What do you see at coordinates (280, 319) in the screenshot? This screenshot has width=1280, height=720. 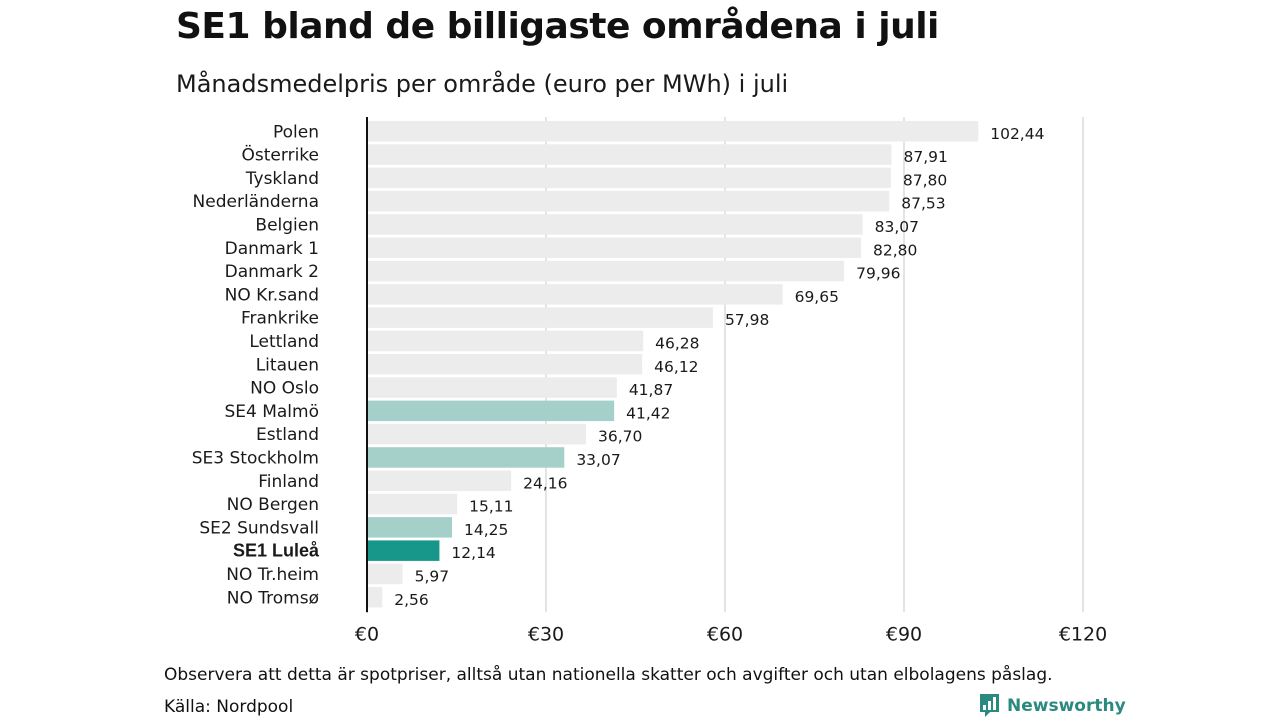 I see `category-label: Frankrike` at bounding box center [280, 319].